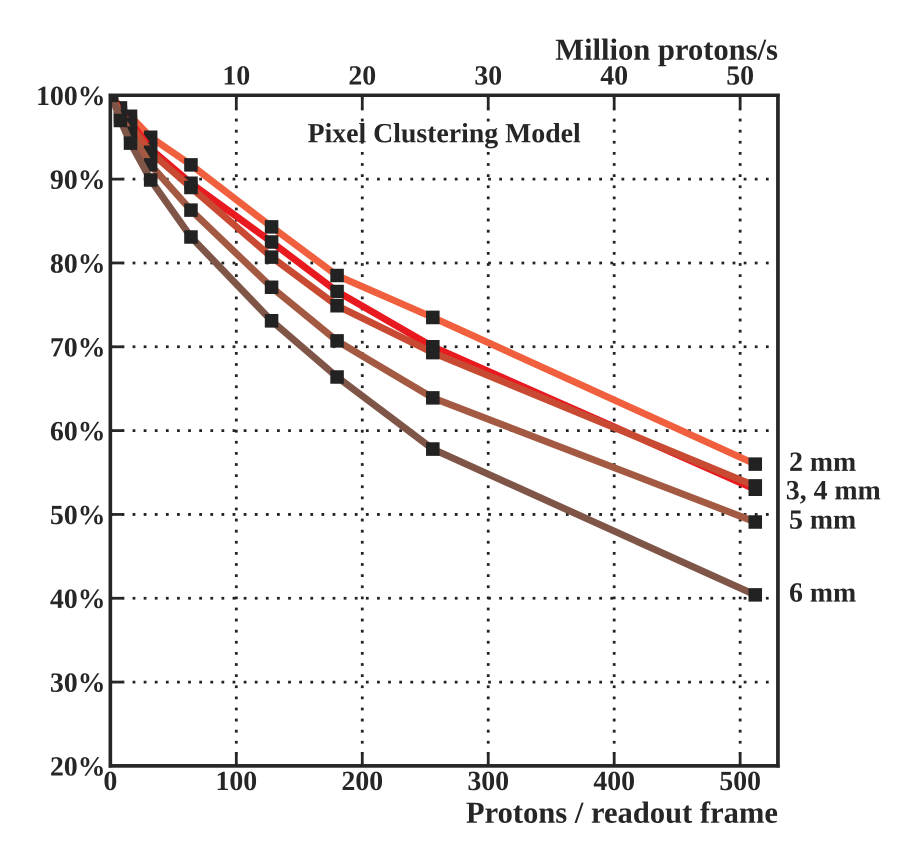  What do you see at coordinates (823, 519) in the screenshot?
I see `series-label: 5 mm` at bounding box center [823, 519].